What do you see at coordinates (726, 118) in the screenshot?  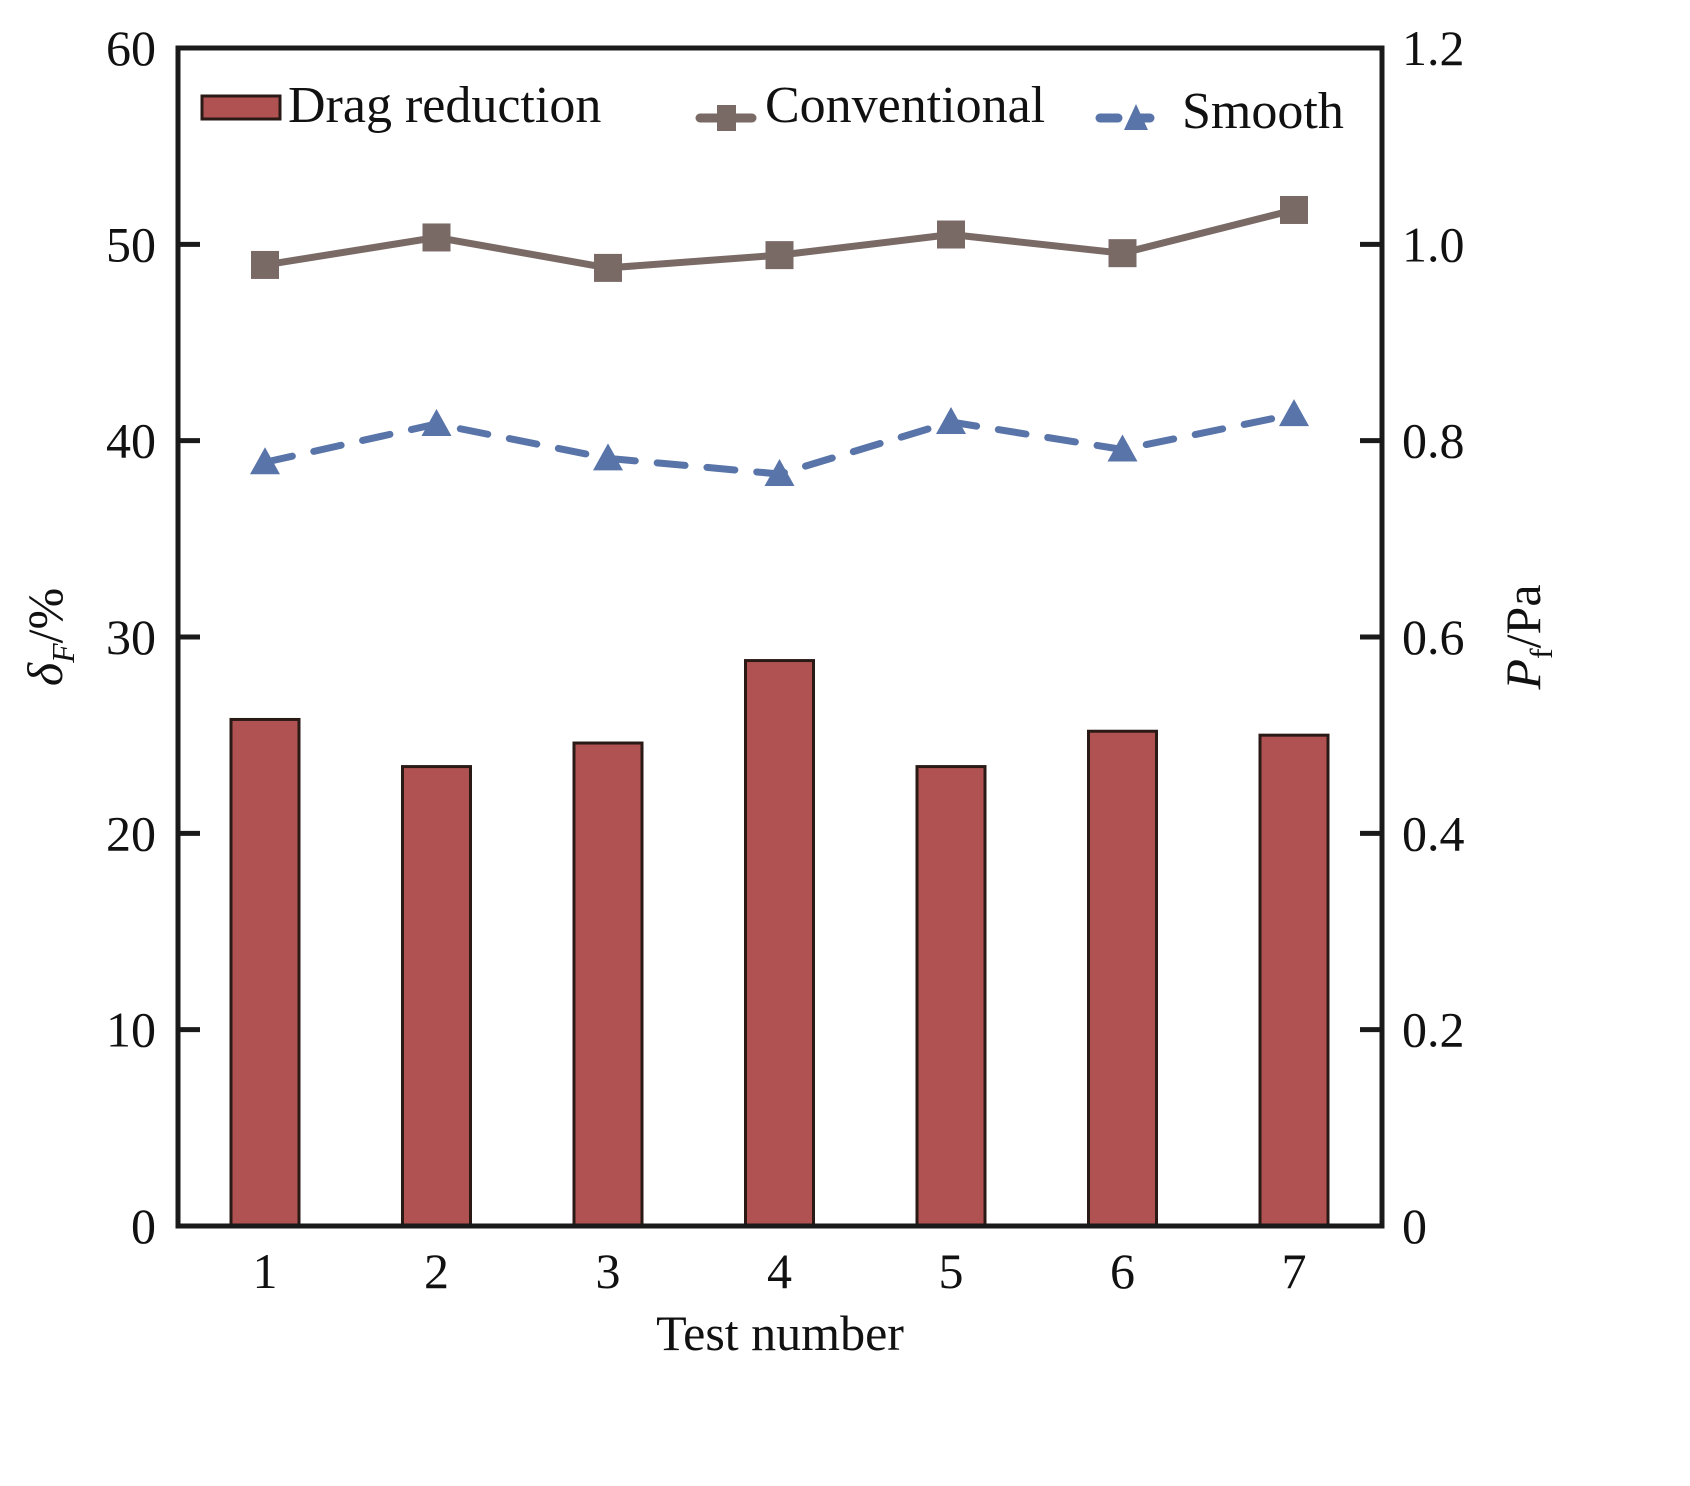 I see `legend-marker-square` at bounding box center [726, 118].